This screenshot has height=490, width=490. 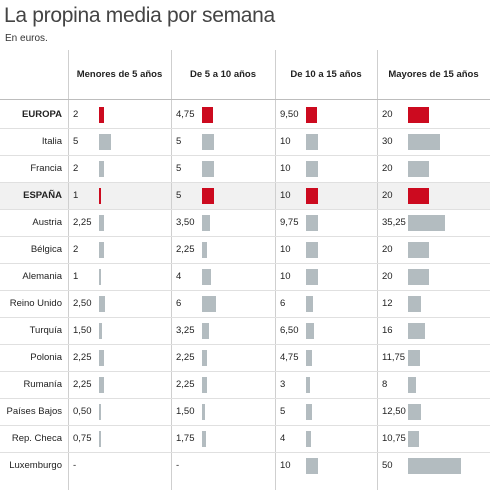 I want to click on value-label: 0,75, so click(x=82, y=438).